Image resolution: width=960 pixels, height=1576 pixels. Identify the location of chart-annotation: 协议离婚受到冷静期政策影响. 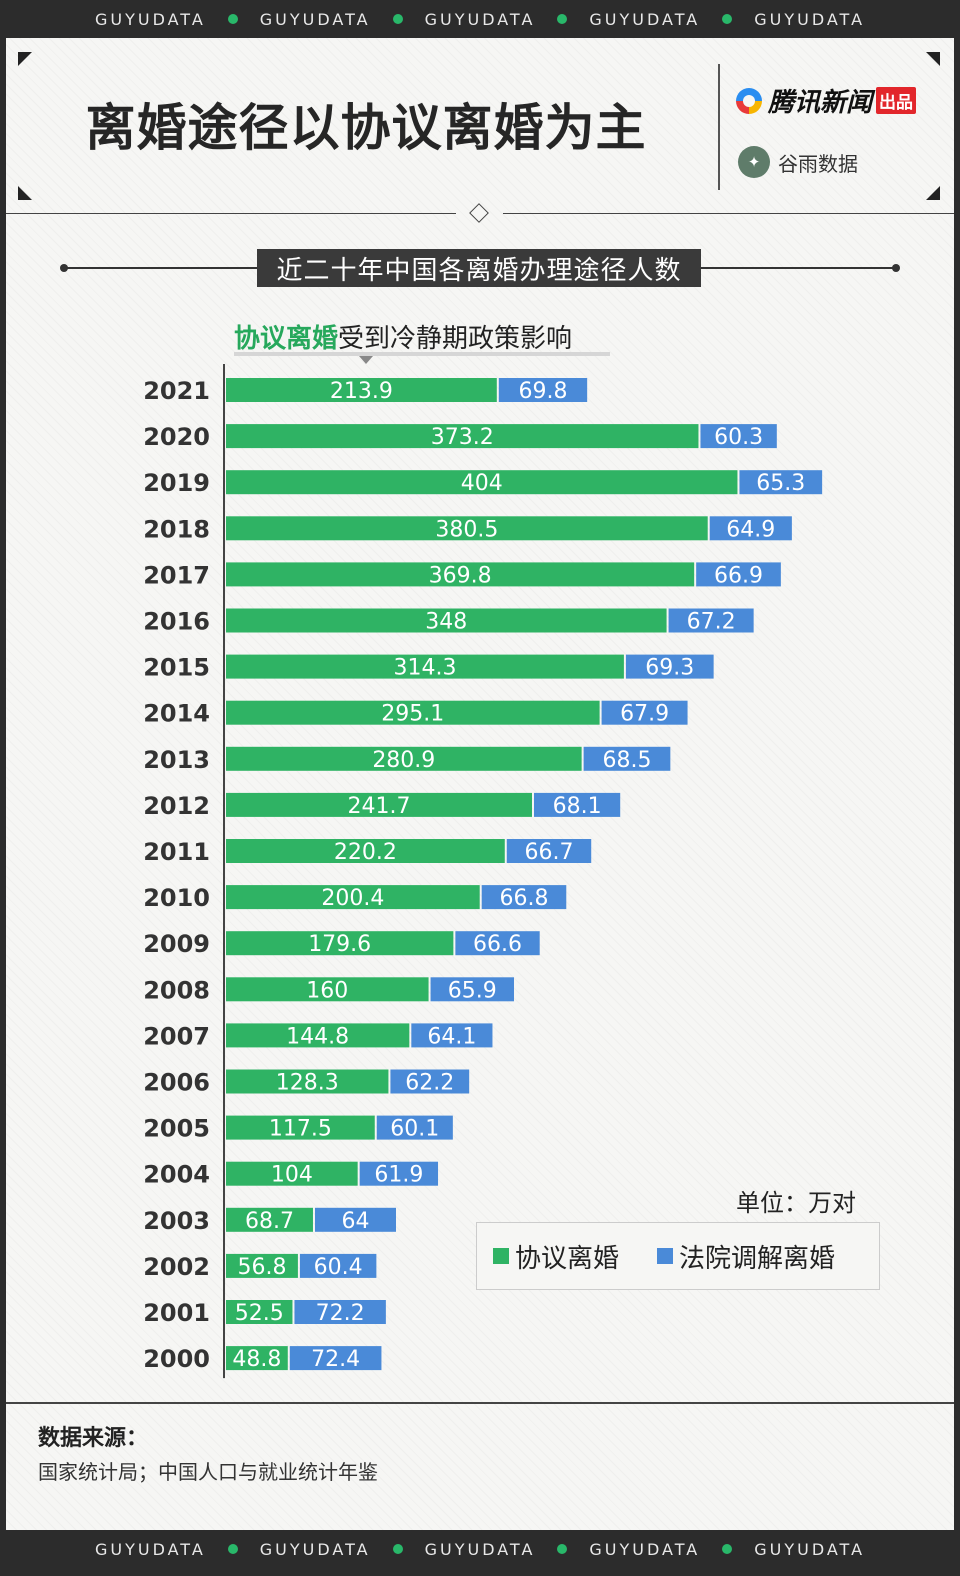
(403, 336).